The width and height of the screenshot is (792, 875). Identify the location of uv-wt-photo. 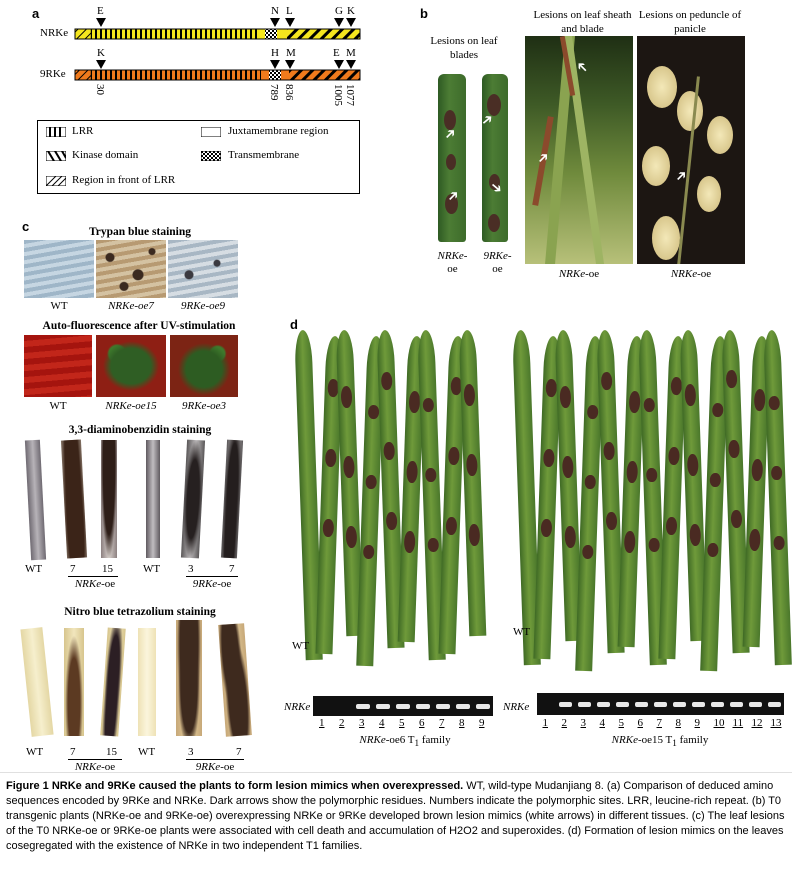
(58, 366).